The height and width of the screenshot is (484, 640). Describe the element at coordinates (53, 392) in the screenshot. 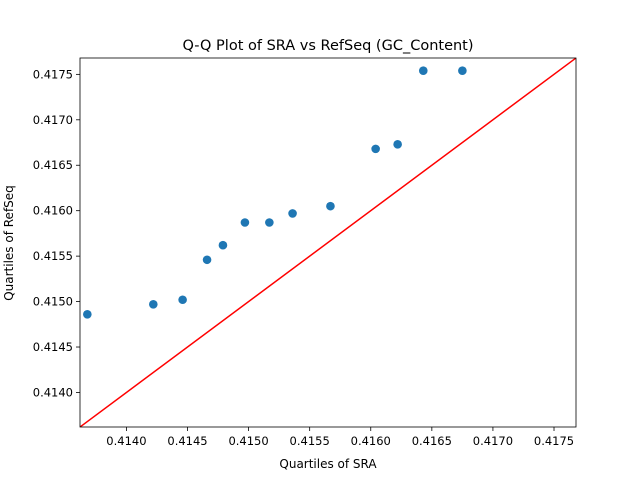

I see `y-tick-label: 0.4140` at that location.